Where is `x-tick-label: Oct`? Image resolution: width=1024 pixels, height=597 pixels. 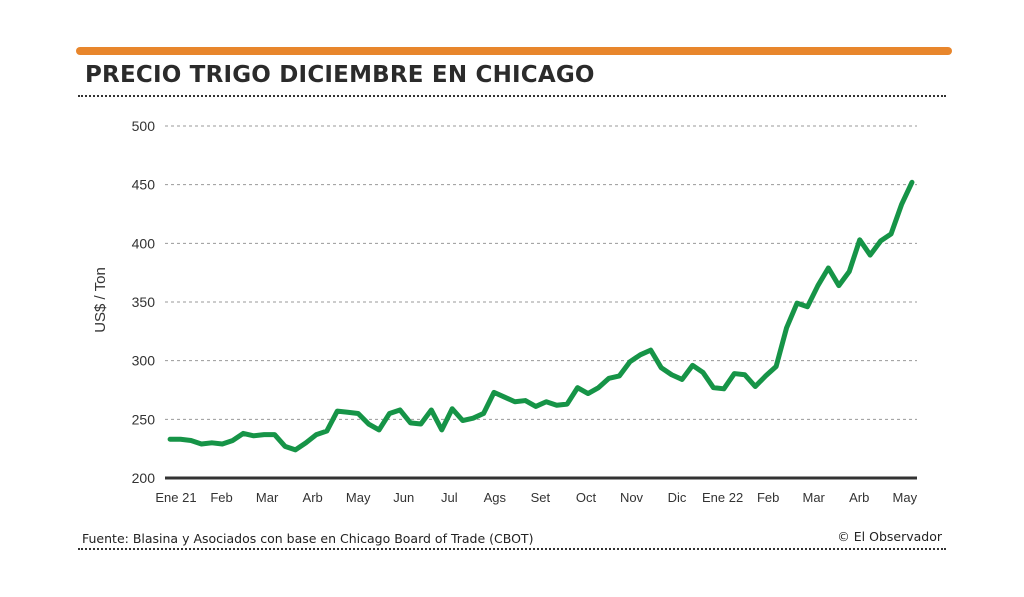 x-tick-label: Oct is located at coordinates (586, 497).